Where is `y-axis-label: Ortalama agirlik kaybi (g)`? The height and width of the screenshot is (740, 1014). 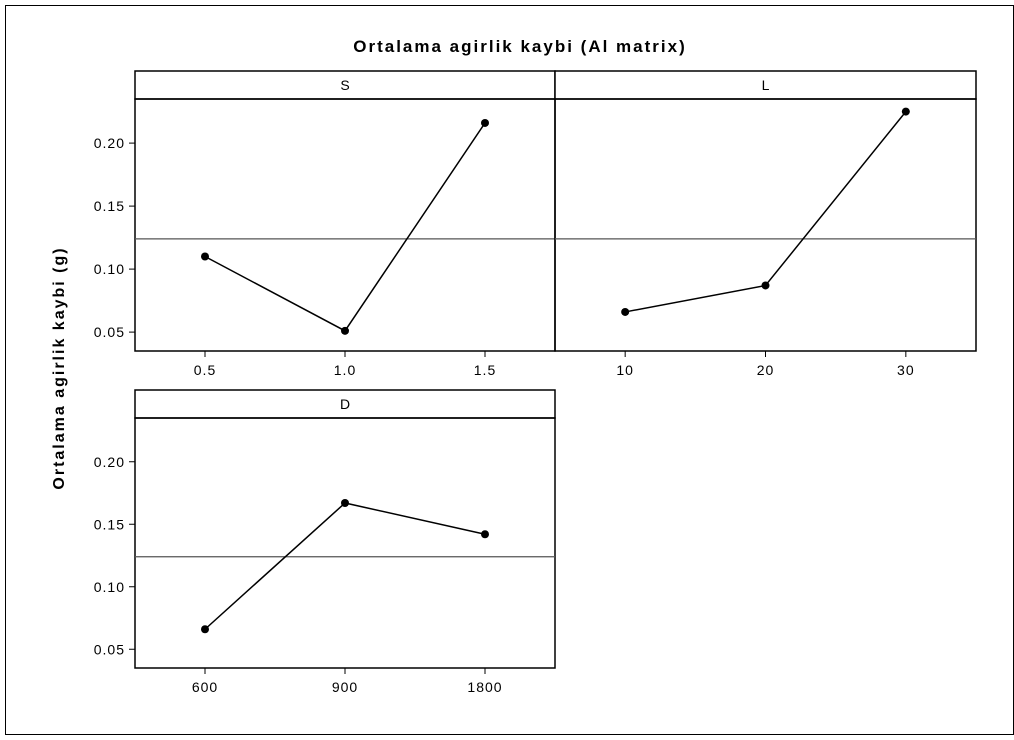 y-axis-label: Ortalama agirlik kaybi (g) is located at coordinates (59, 367).